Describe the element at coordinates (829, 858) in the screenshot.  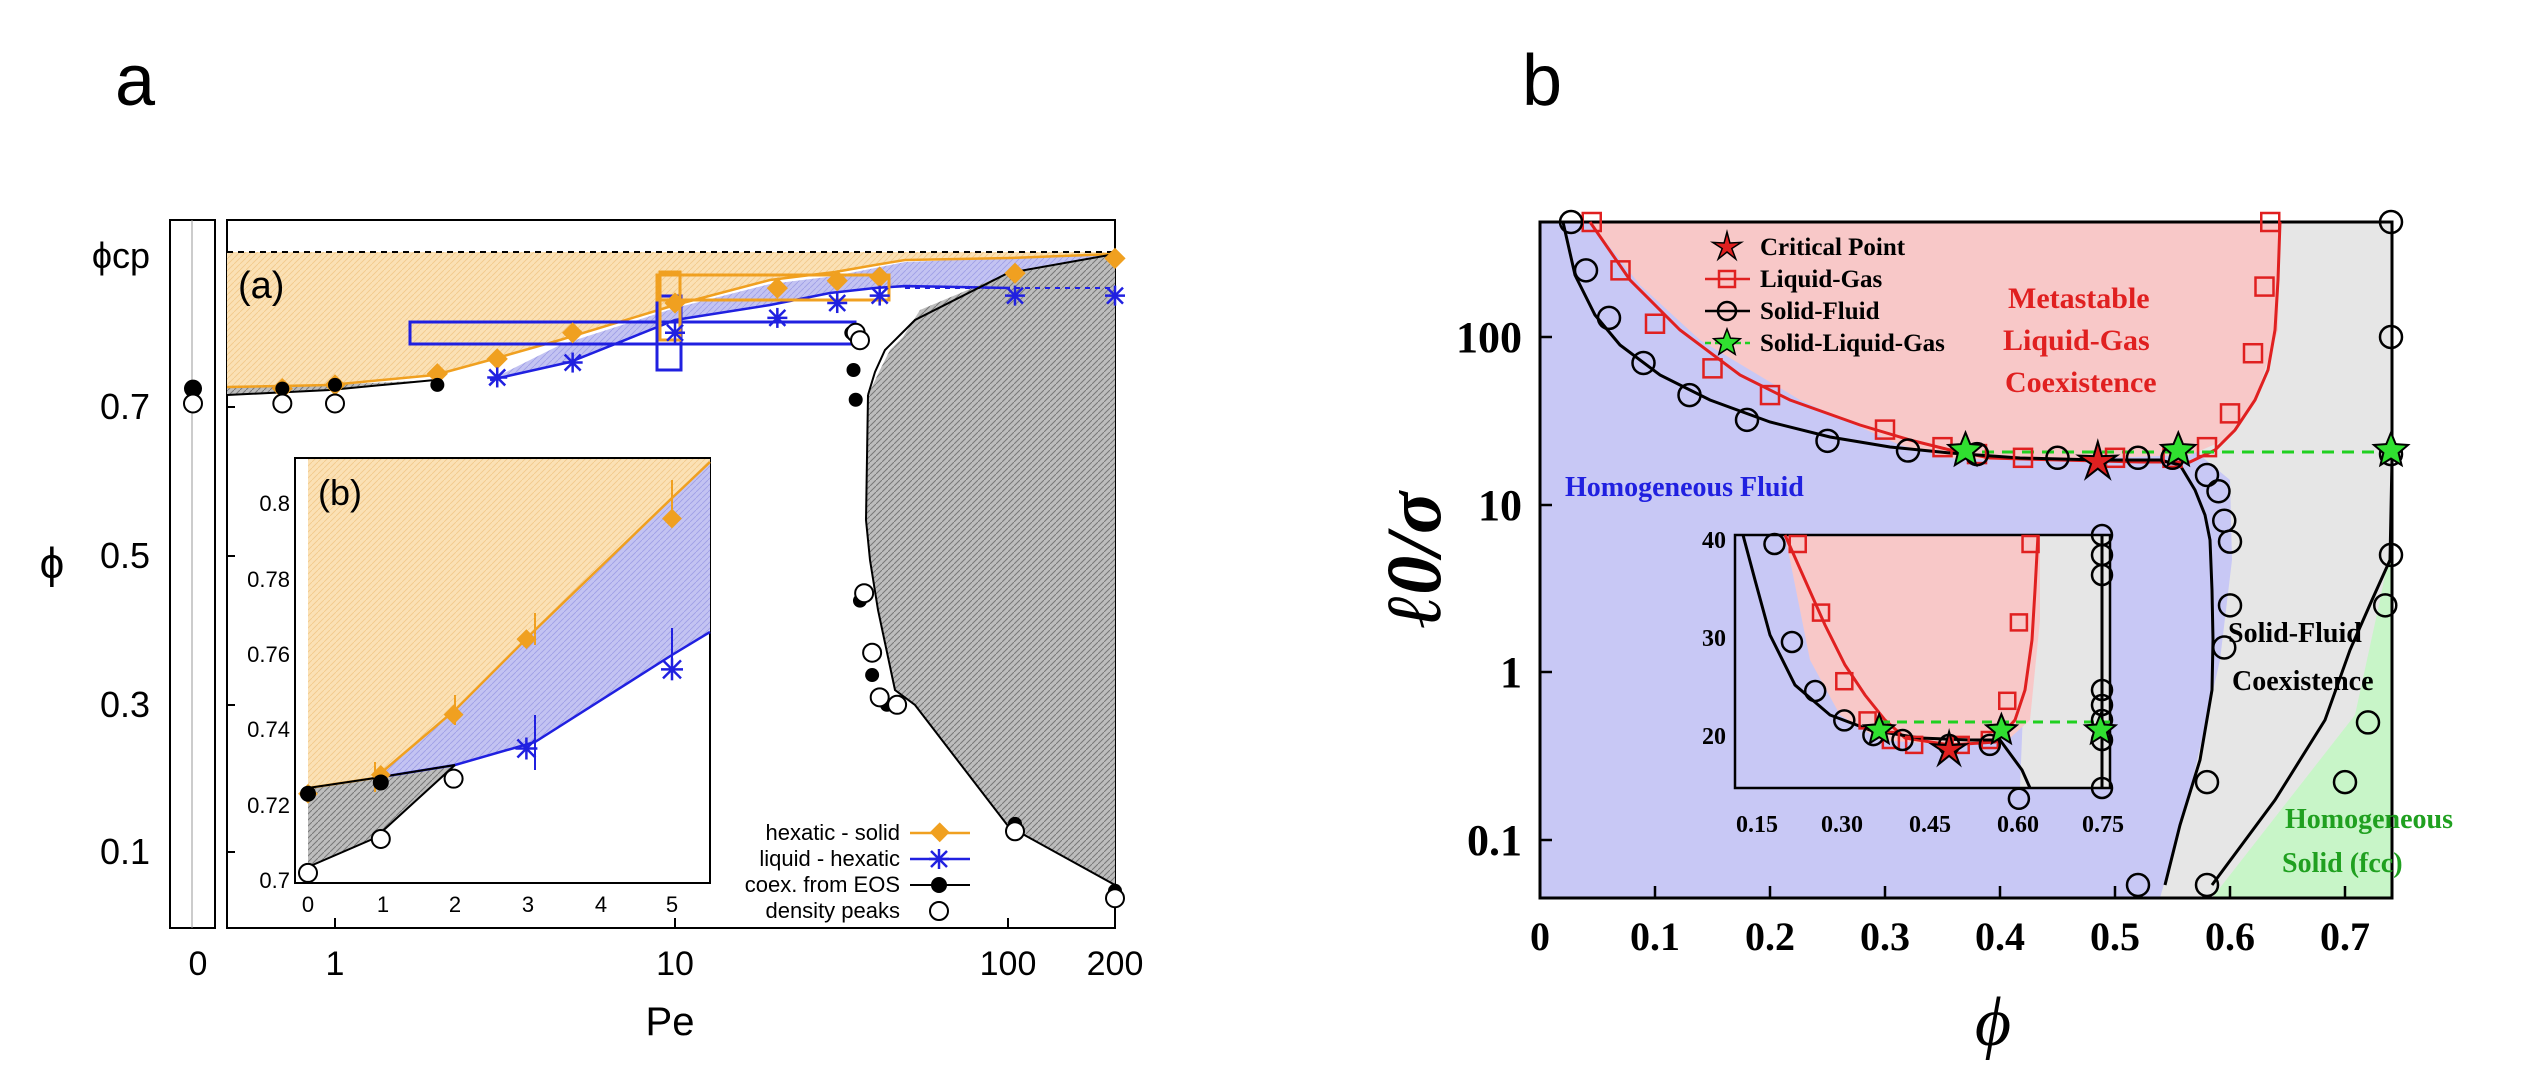
I see `legend-label: liquid - hexatic` at that location.